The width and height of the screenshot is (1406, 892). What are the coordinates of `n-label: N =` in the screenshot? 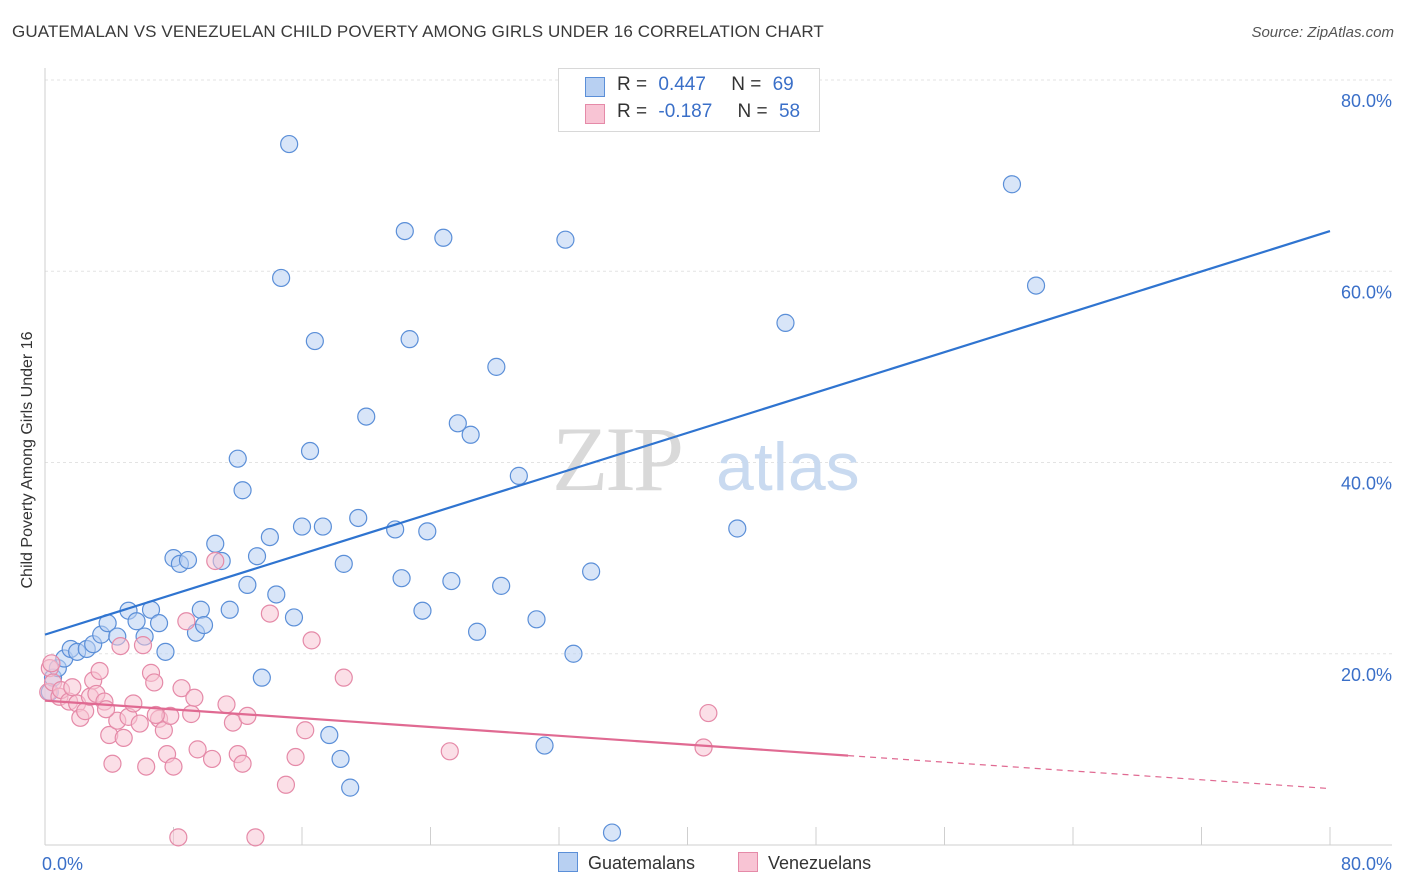 It's located at (746, 84).